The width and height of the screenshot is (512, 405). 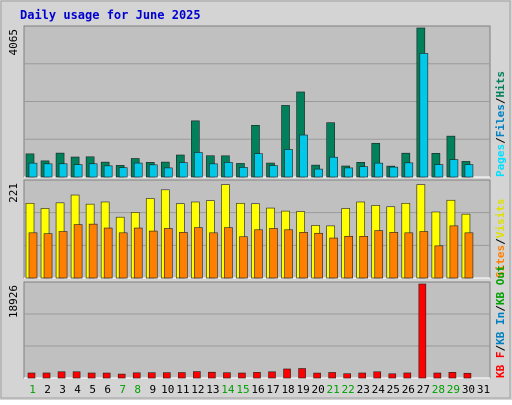 I want to click on x-tick-label: 26, so click(x=408, y=389).